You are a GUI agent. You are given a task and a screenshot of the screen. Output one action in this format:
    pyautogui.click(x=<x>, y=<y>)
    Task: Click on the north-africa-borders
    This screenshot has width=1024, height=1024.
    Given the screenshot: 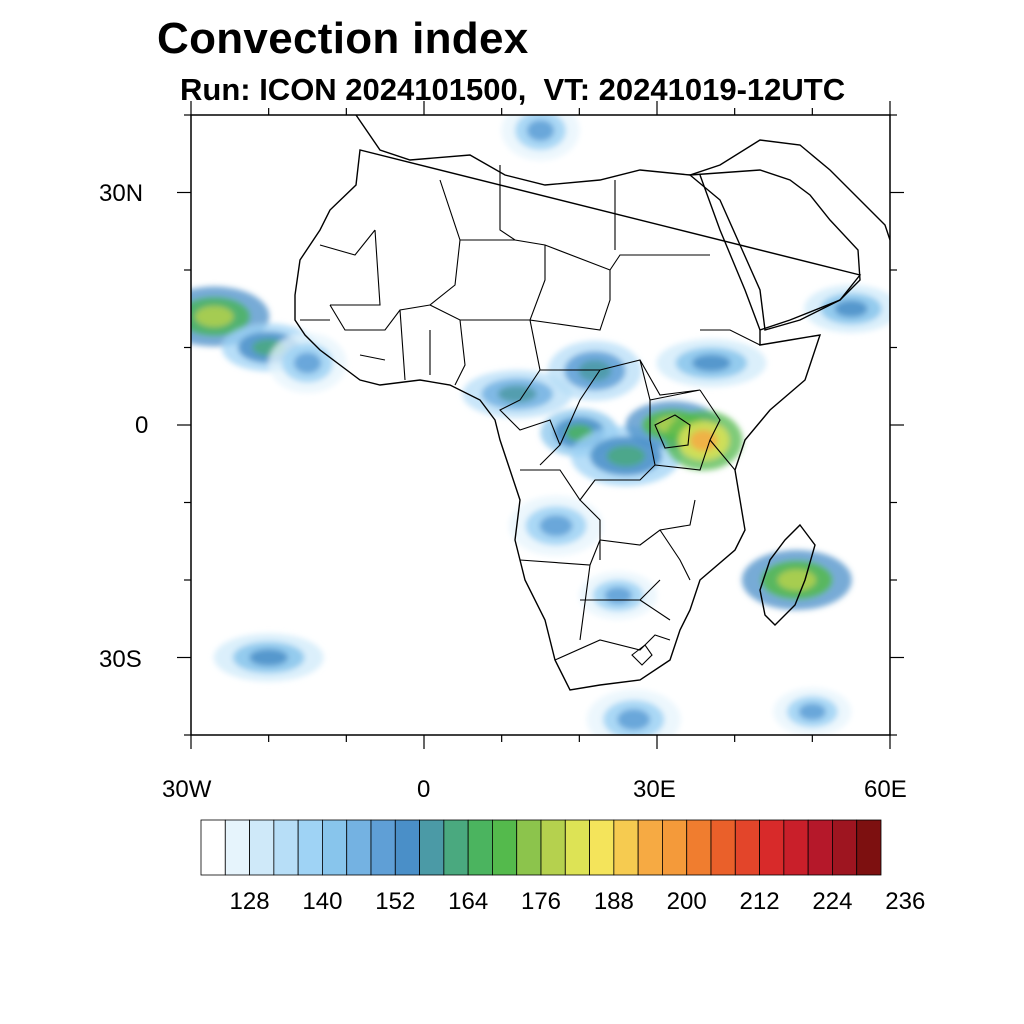 What is the action you would take?
    pyautogui.click(x=514, y=248)
    